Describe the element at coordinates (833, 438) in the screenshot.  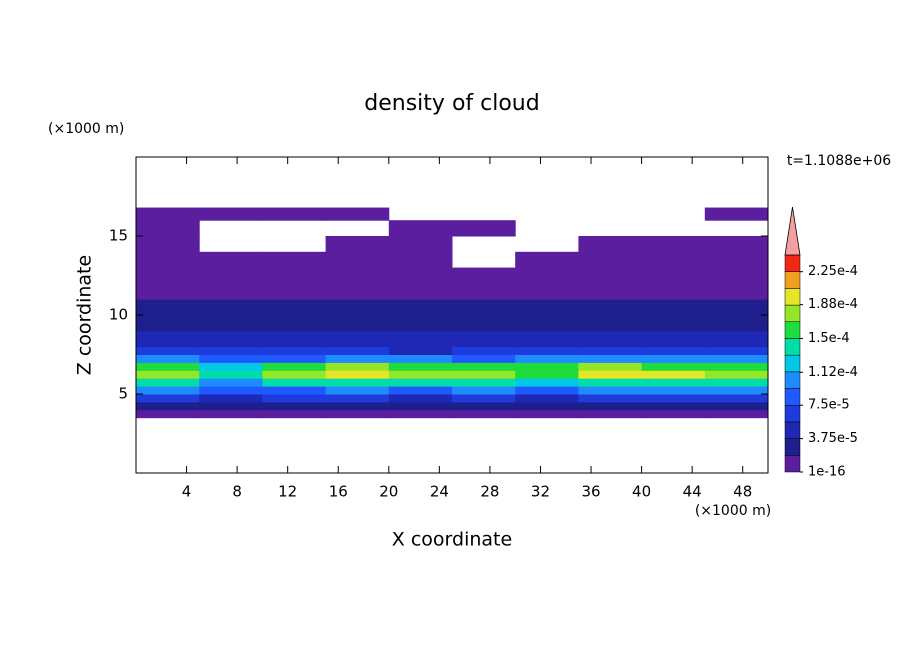
I see `colorbar-tick-label: 3.75e-5` at that location.